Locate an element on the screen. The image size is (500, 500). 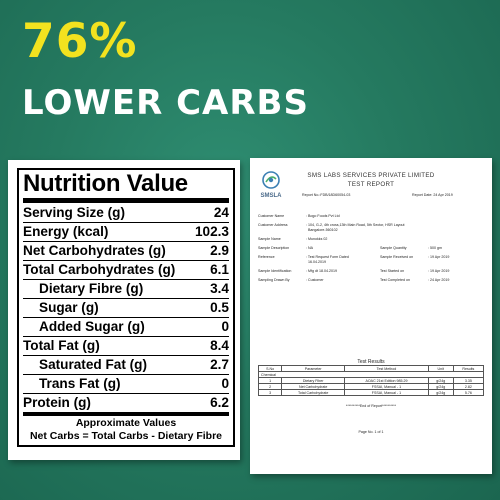
field-label: Test Started on is located at coordinates (392, 271).